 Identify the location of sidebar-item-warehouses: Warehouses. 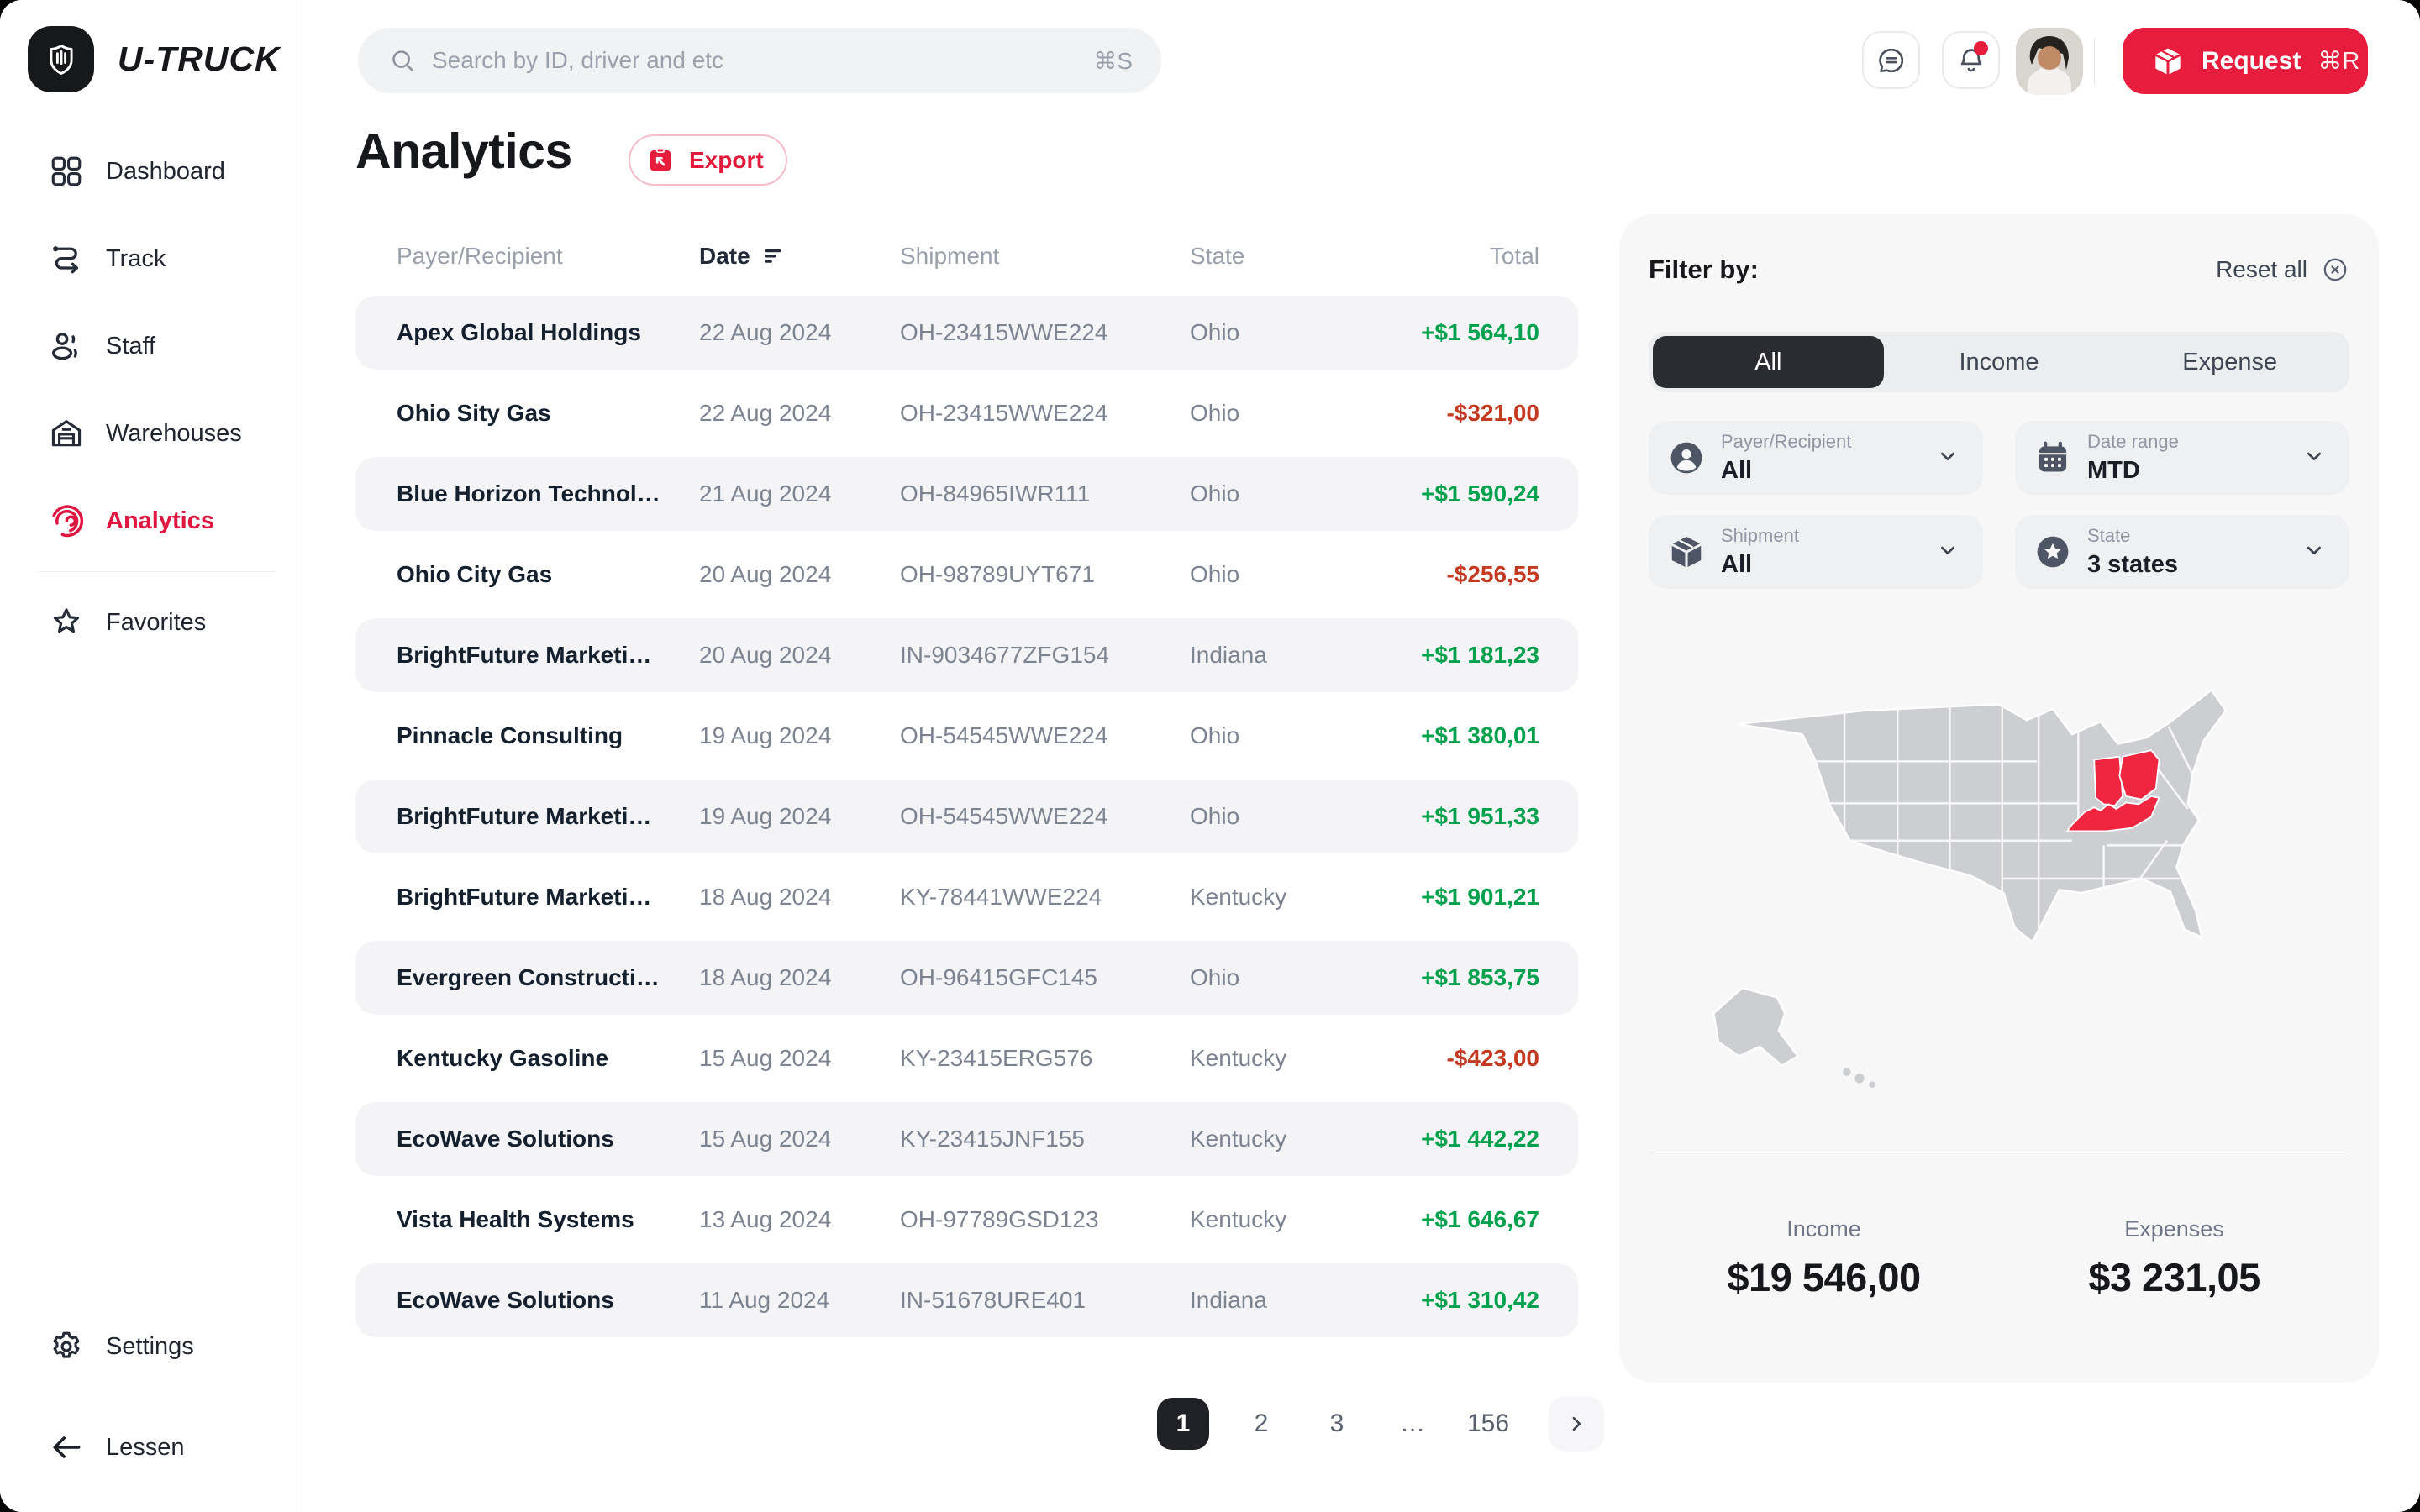
(151, 433).